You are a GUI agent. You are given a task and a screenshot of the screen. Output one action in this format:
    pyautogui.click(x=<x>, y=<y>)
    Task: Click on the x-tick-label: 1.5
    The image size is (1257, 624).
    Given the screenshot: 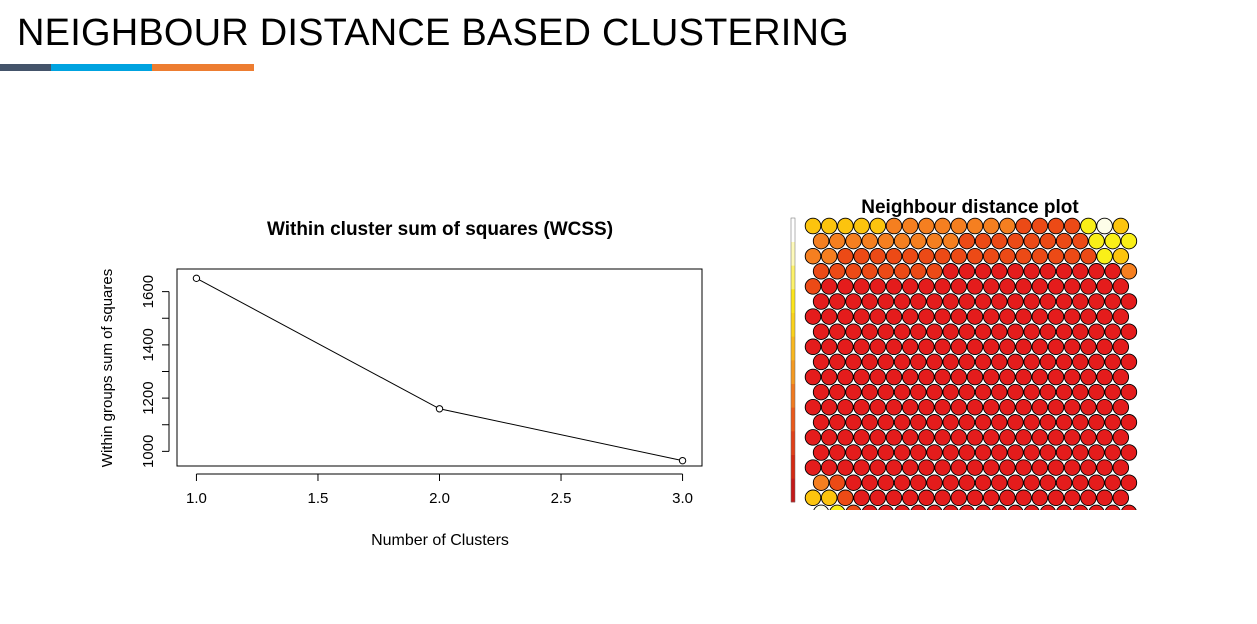 What is the action you would take?
    pyautogui.click(x=318, y=498)
    